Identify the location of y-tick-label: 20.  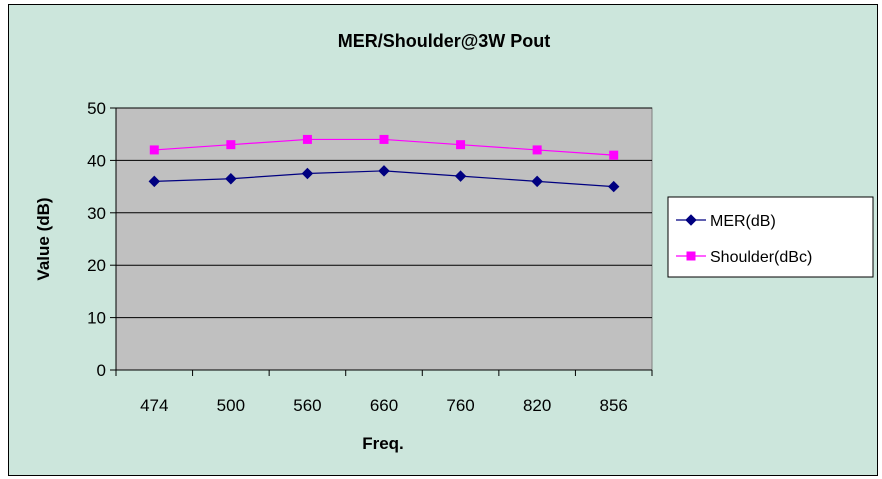
(96, 265).